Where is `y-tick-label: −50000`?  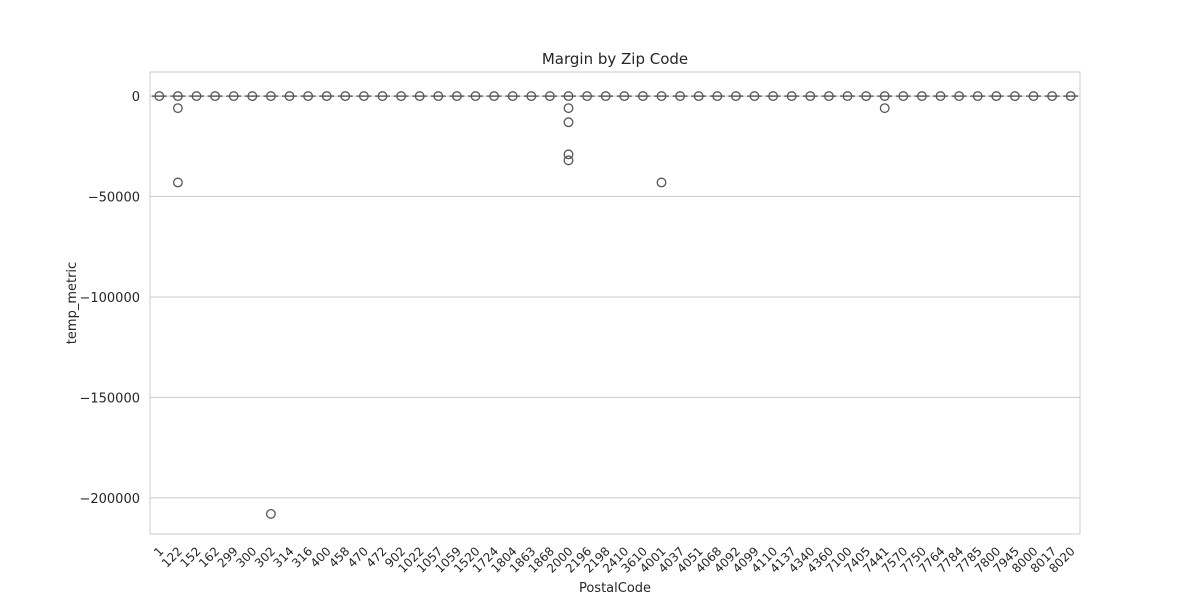
y-tick-label: −50000 is located at coordinates (114, 198).